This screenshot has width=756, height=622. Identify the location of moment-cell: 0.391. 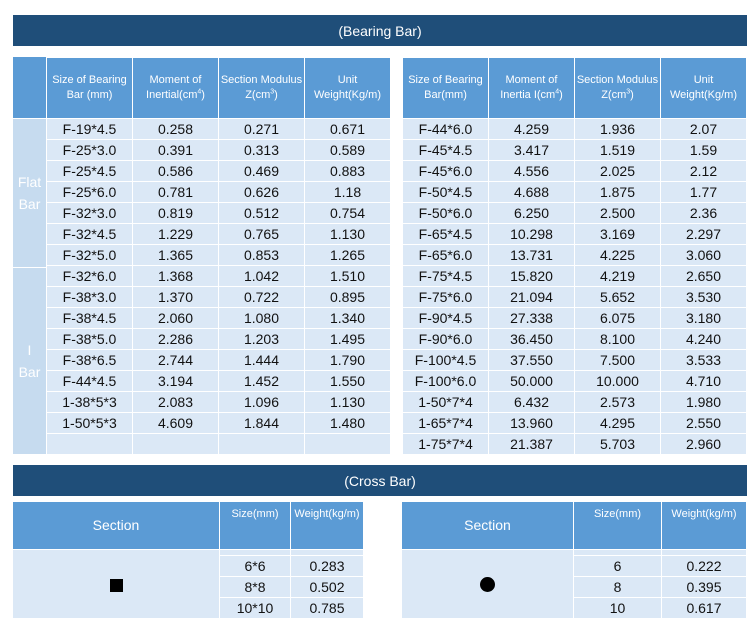
(175, 150).